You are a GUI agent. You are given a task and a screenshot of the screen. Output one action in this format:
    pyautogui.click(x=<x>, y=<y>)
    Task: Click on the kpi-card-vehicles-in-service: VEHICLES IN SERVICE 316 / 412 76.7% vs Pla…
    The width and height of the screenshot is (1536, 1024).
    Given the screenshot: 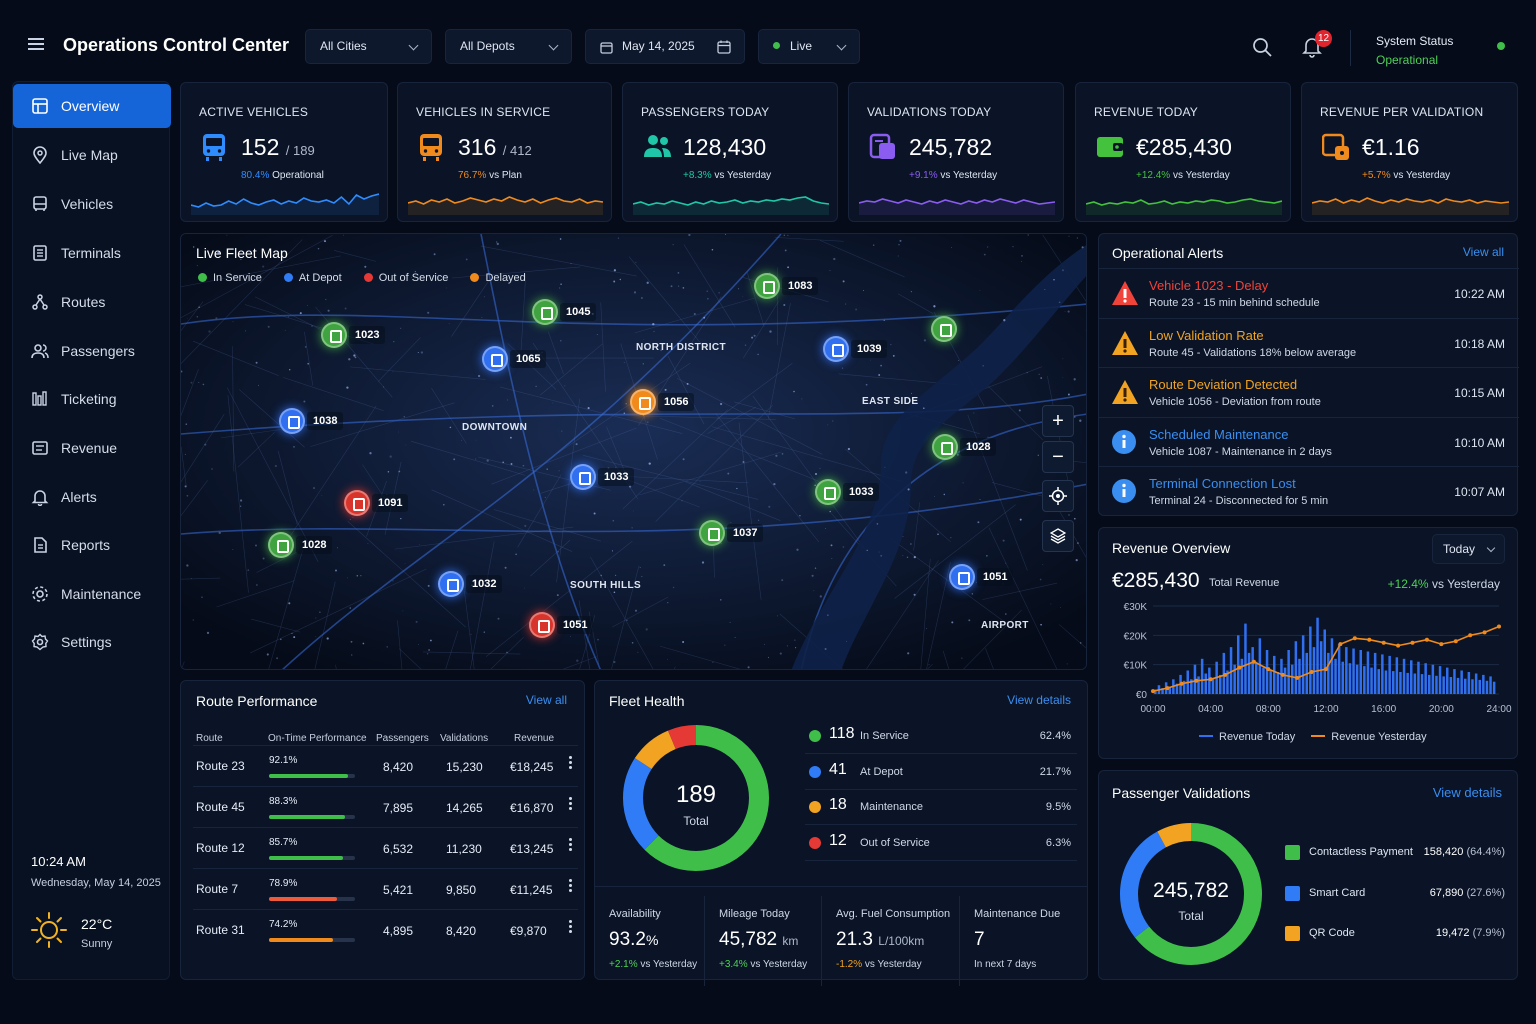 What is the action you would take?
    pyautogui.click(x=504, y=152)
    